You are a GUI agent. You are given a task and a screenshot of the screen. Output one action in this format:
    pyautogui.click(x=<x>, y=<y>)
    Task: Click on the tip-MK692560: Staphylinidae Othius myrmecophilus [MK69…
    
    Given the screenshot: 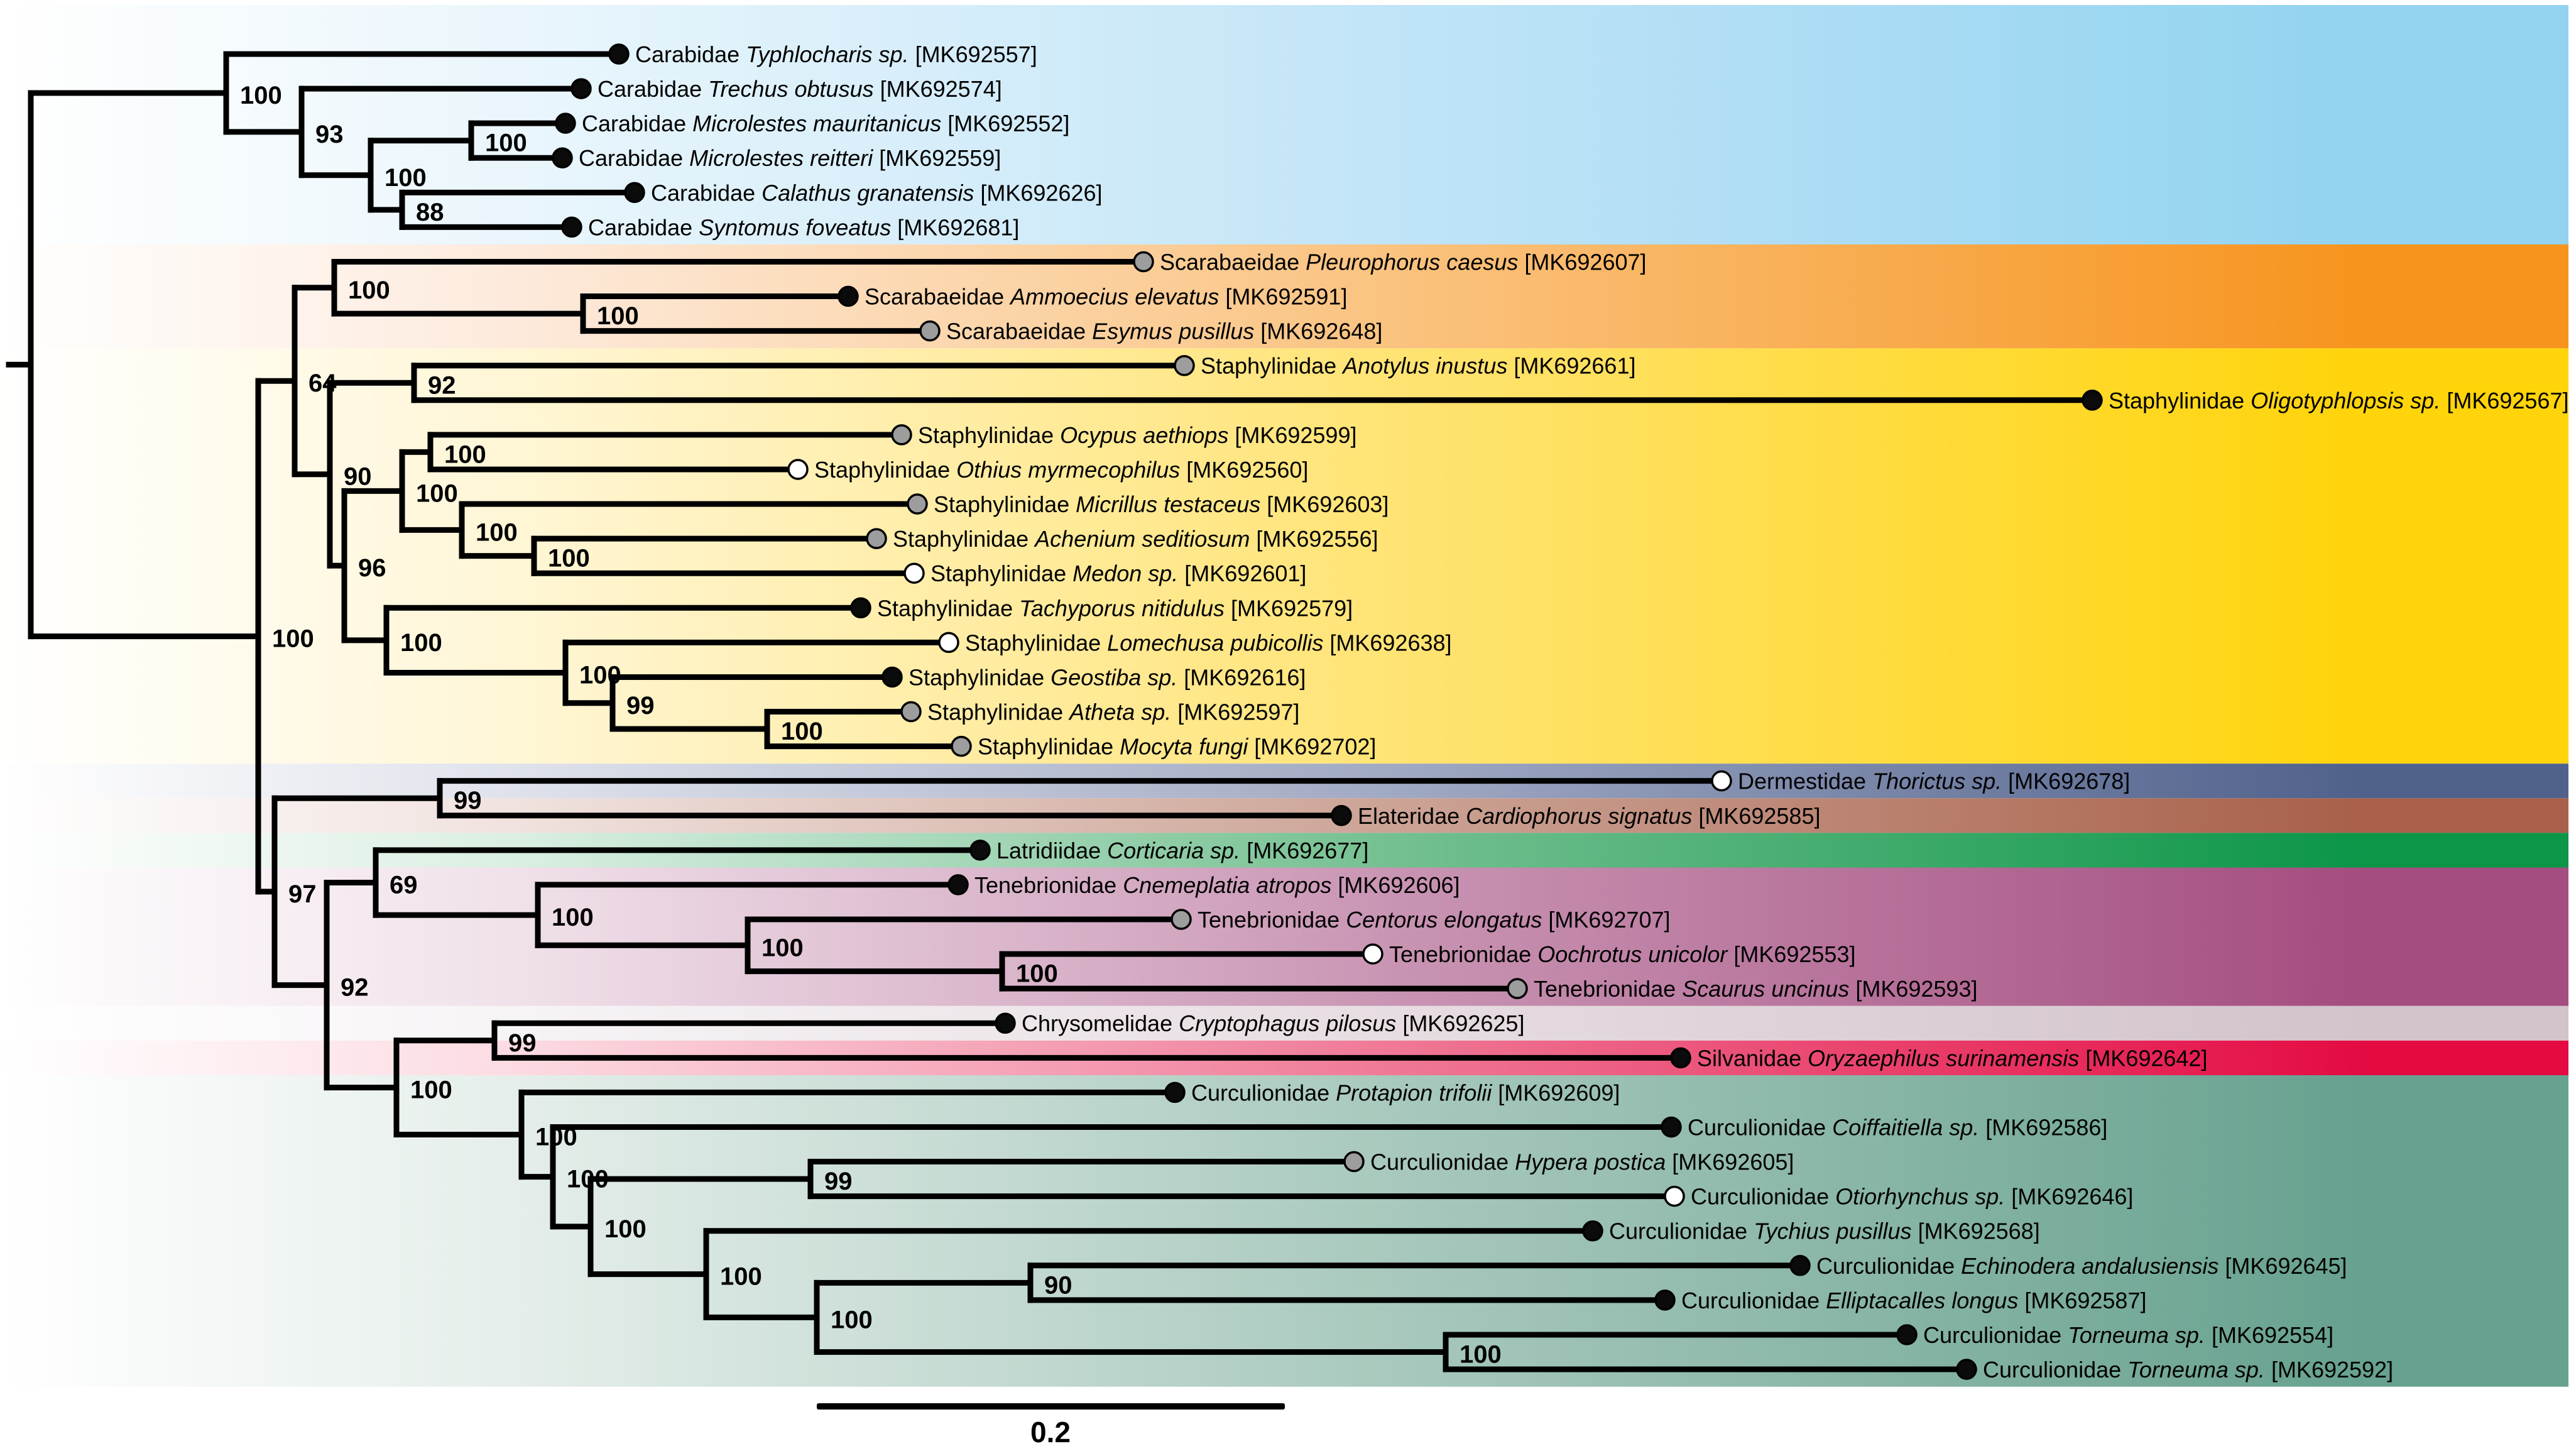 What is the action you would take?
    pyautogui.click(x=1047, y=469)
    